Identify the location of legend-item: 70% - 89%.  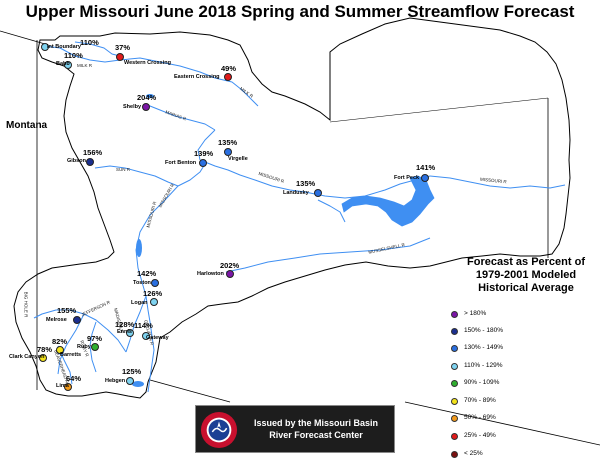
(511, 402).